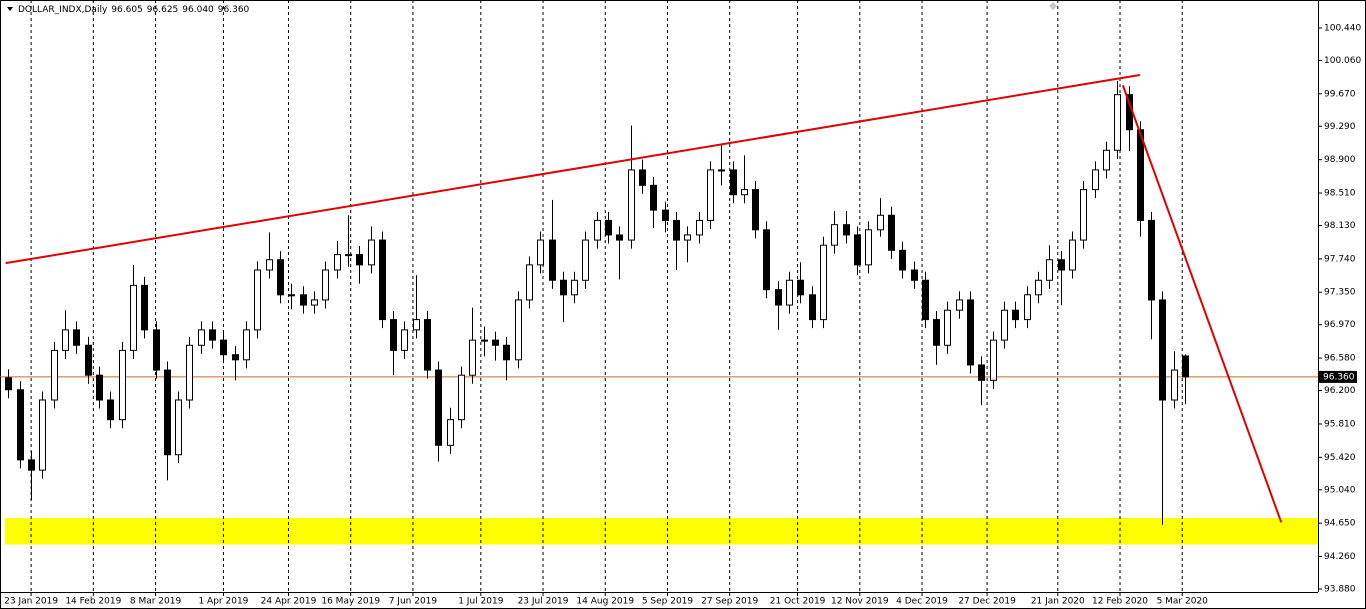  I want to click on shift-marker, so click(1053, 6).